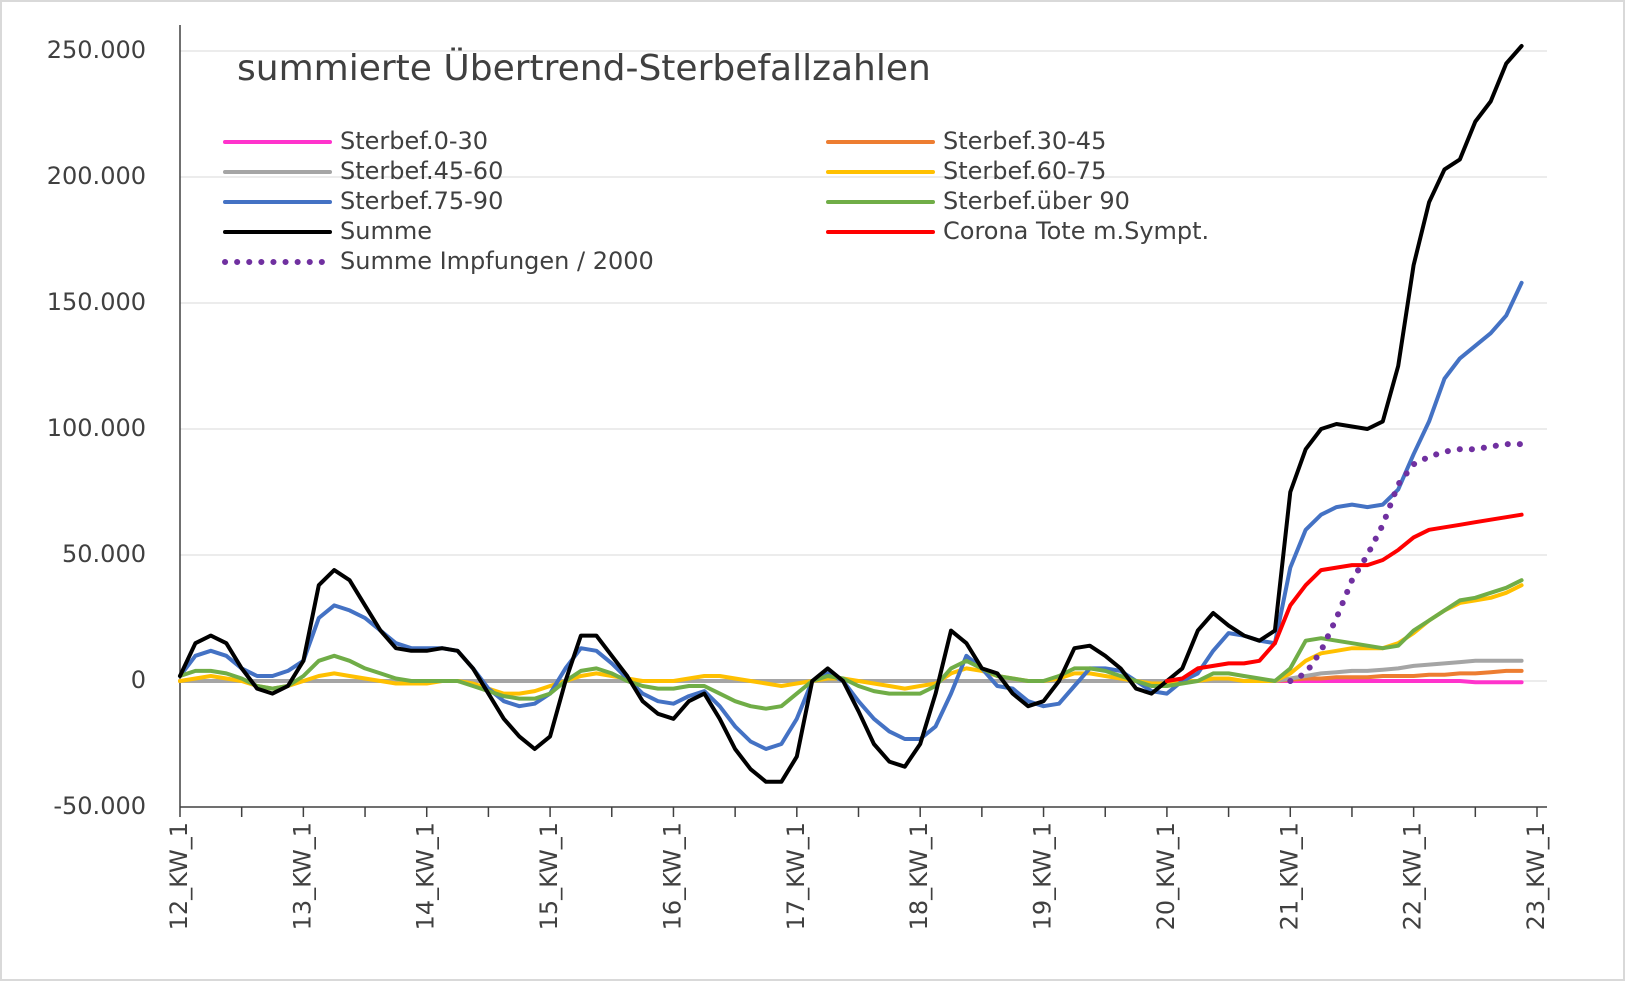  I want to click on x-tick-label: 16_KW_1, so click(672, 876).